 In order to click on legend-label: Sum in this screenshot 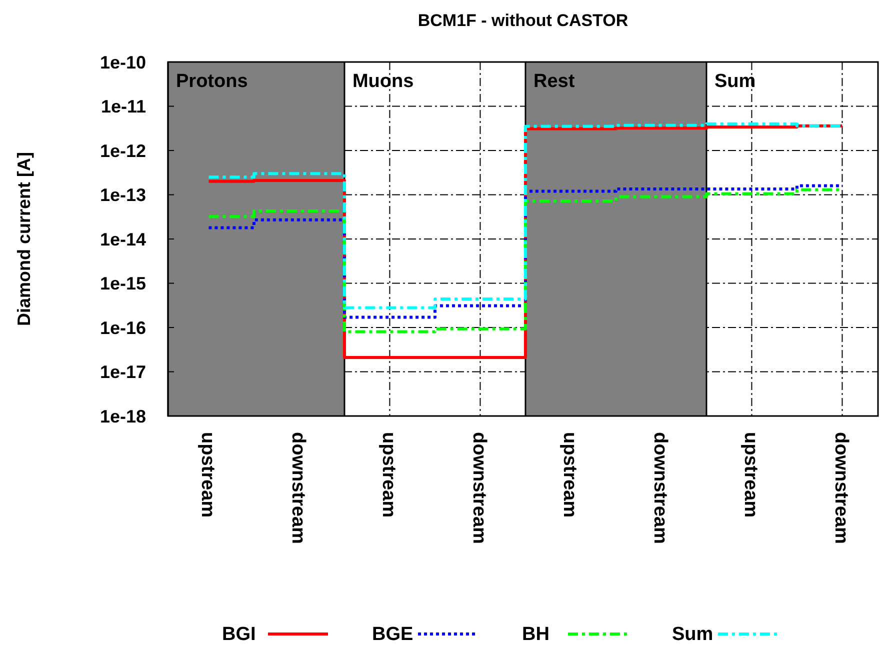, I will do `click(693, 634)`.